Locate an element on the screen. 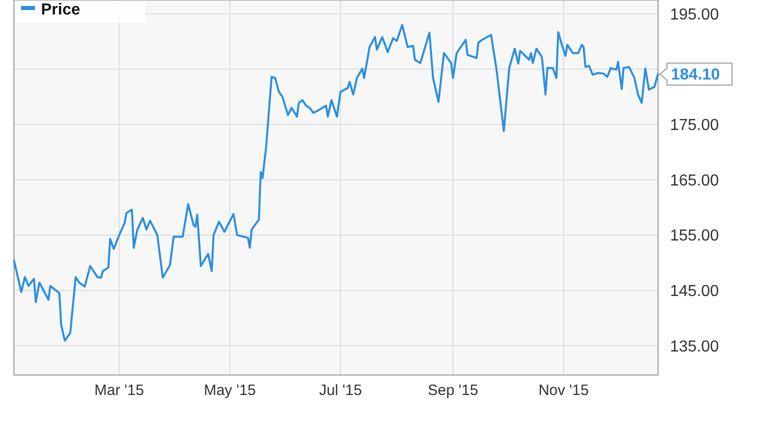 This screenshot has width=764, height=432. x-tick-label: Mar '15 is located at coordinates (119, 390).